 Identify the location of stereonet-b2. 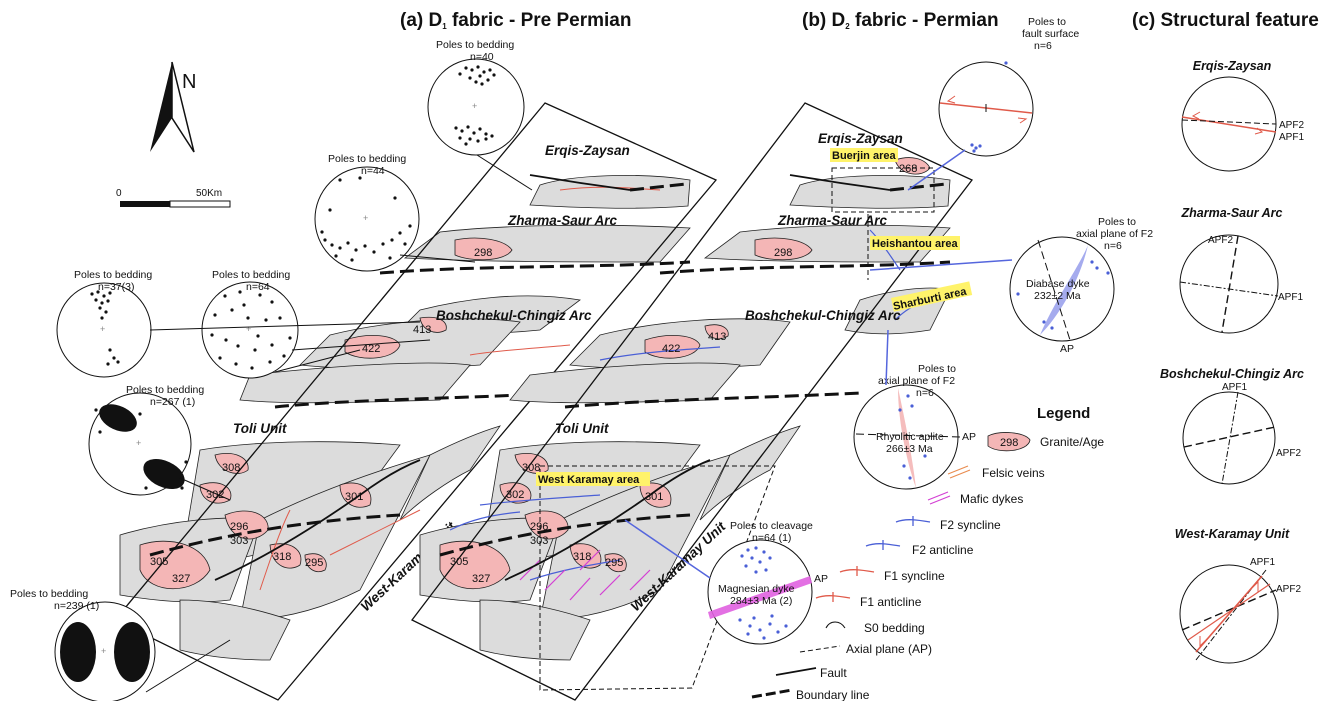
(1062, 289).